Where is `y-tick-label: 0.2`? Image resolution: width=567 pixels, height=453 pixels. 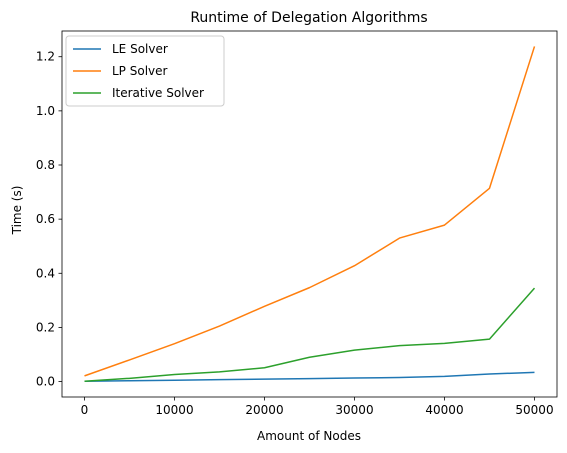 y-tick-label: 0.2 is located at coordinates (45, 327).